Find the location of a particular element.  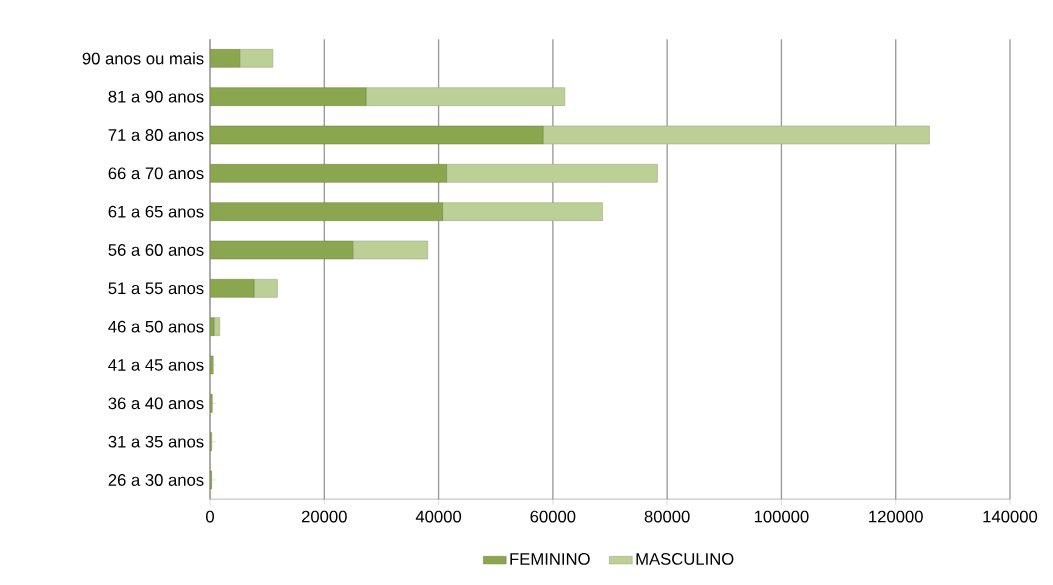

y-tick-label: 81 a 90 anos is located at coordinates (156, 96).